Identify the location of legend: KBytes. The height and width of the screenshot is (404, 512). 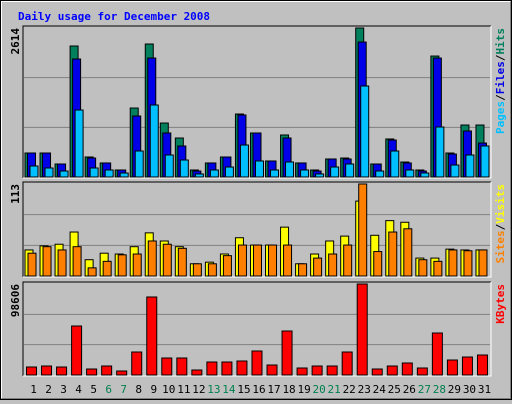
(500, 304).